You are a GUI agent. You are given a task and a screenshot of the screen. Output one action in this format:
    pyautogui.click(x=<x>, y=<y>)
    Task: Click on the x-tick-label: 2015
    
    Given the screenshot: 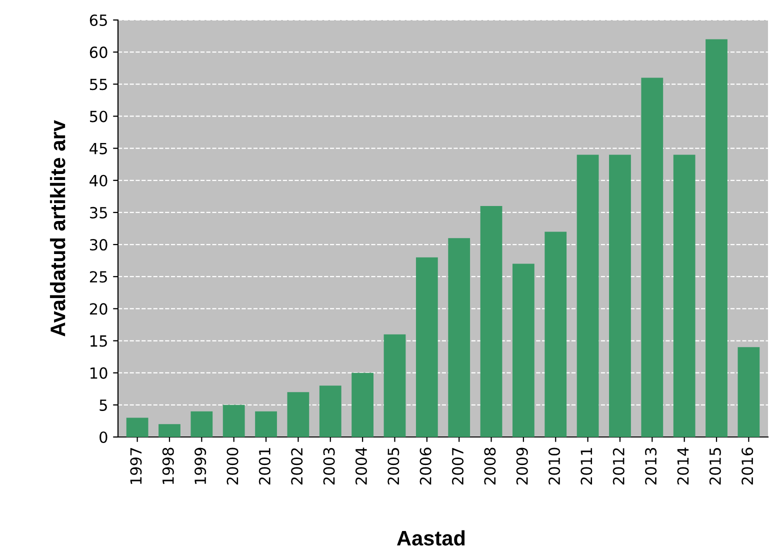 What is the action you would take?
    pyautogui.click(x=715, y=466)
    